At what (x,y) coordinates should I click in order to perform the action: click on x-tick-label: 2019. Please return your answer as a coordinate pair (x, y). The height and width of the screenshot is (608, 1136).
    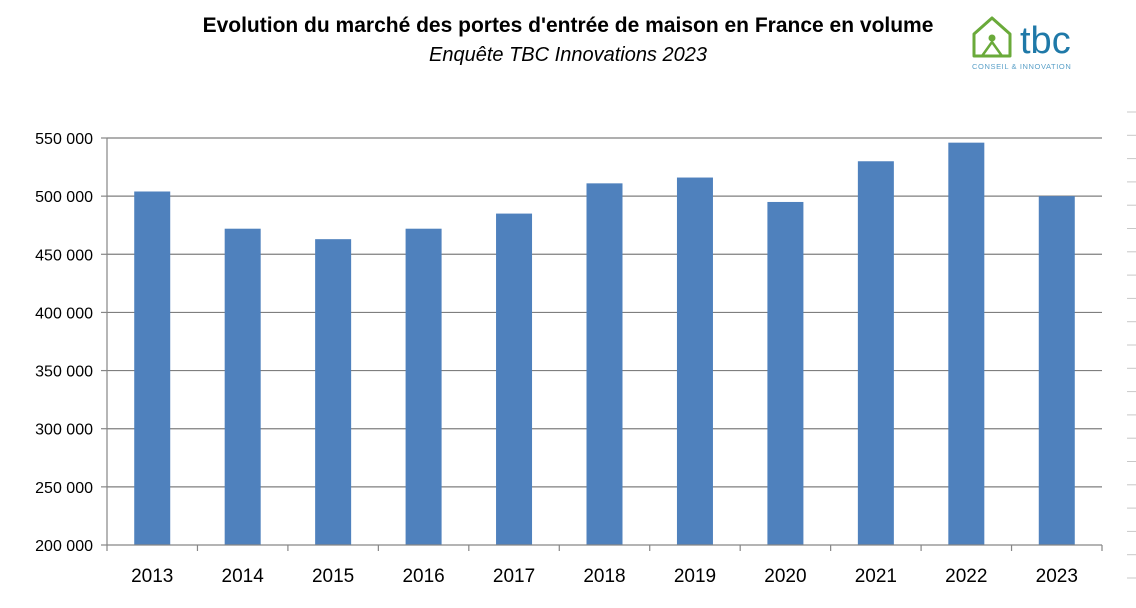
    Looking at the image, I should click on (695, 576).